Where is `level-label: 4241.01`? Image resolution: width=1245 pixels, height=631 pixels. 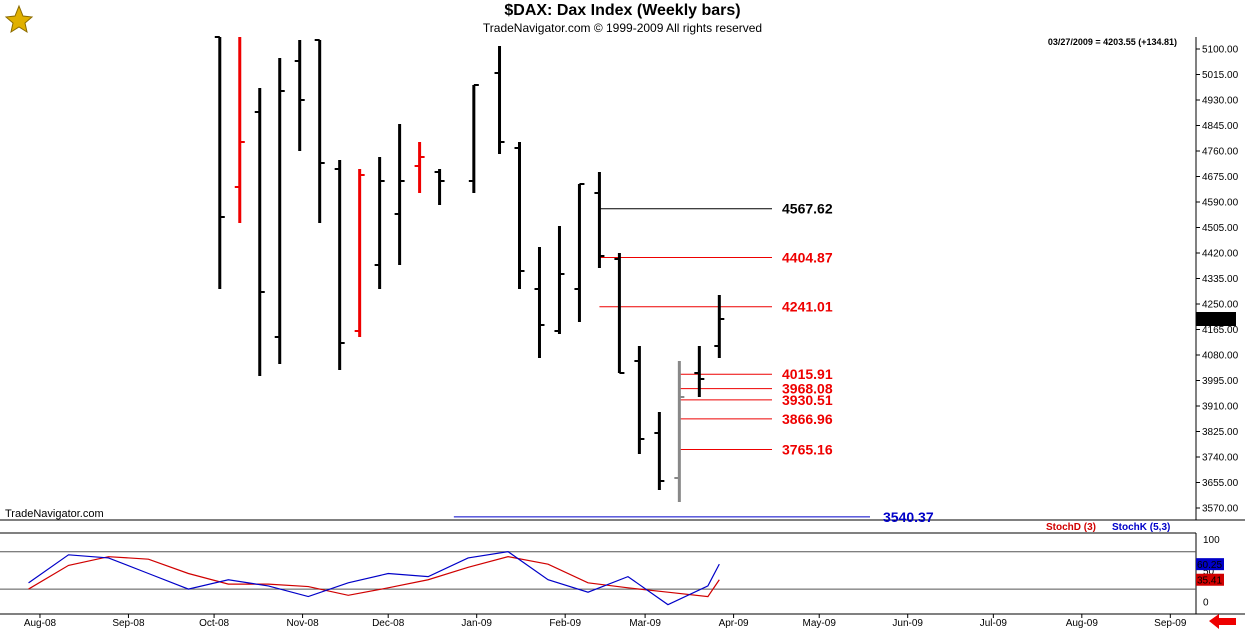 level-label: 4241.01 is located at coordinates (807, 307).